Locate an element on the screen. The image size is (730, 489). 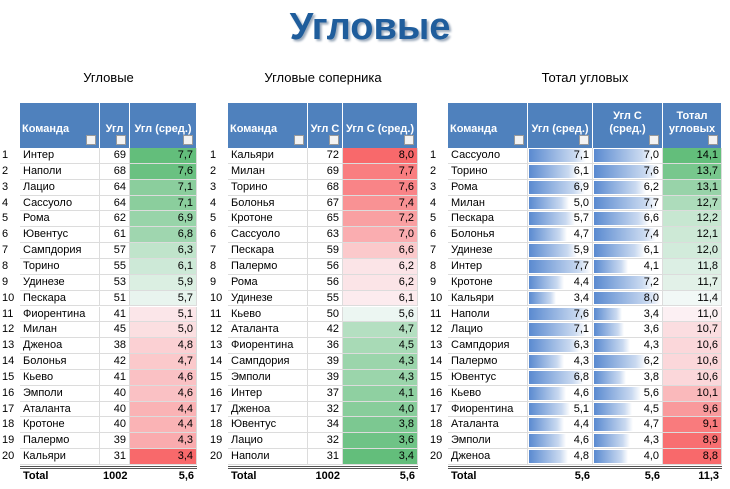
value-cell: 4,5 is located at coordinates (380, 346).